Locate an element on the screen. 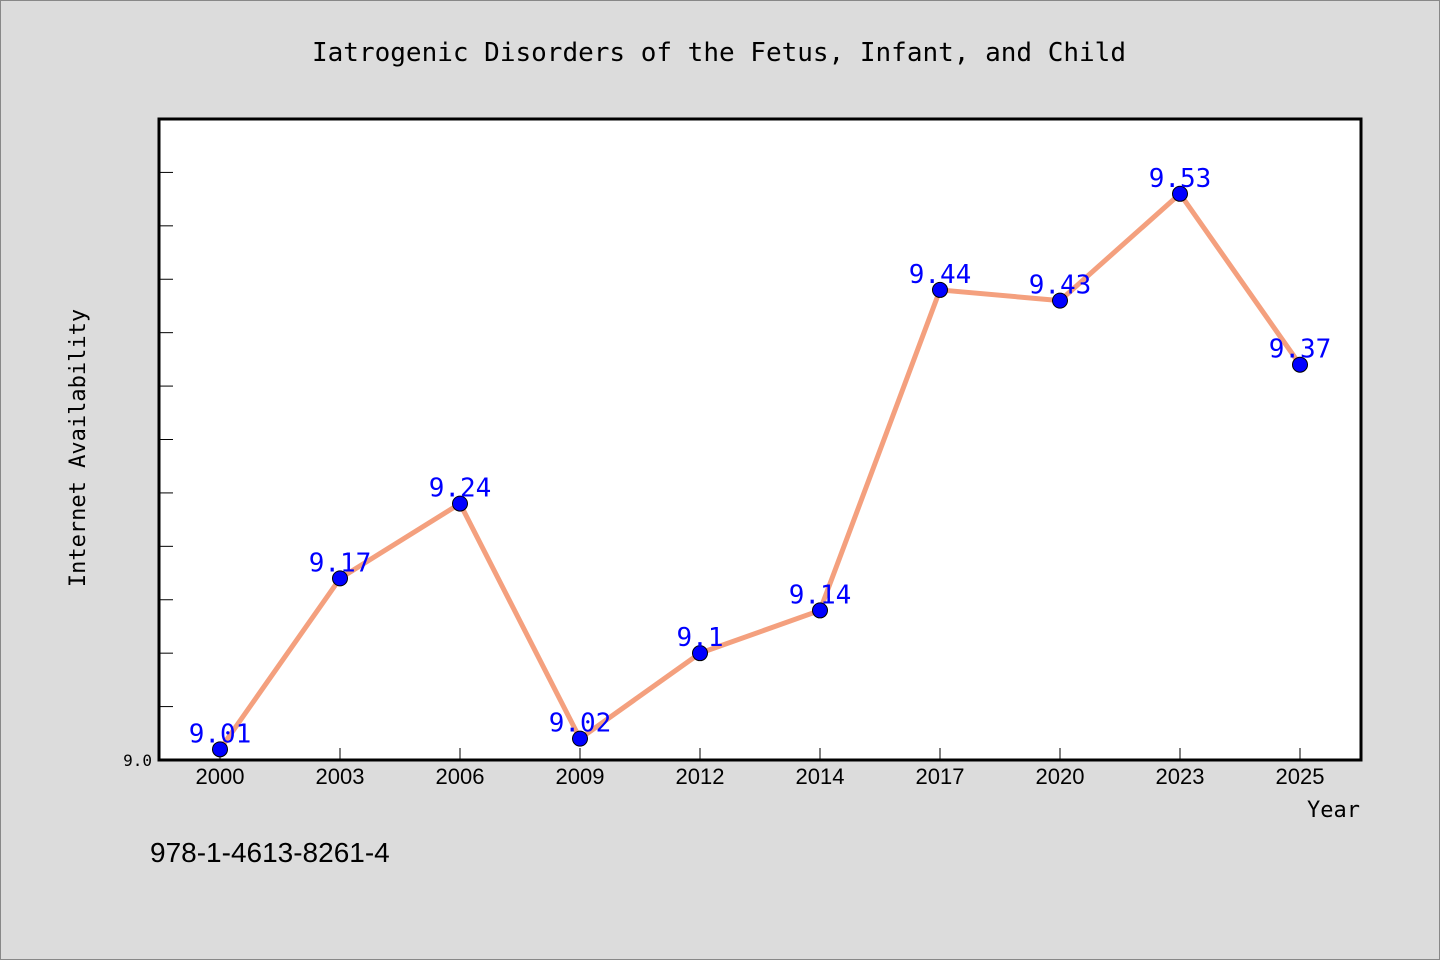 This screenshot has width=1440, height=960. data-label: 9.37 is located at coordinates (1300, 350).